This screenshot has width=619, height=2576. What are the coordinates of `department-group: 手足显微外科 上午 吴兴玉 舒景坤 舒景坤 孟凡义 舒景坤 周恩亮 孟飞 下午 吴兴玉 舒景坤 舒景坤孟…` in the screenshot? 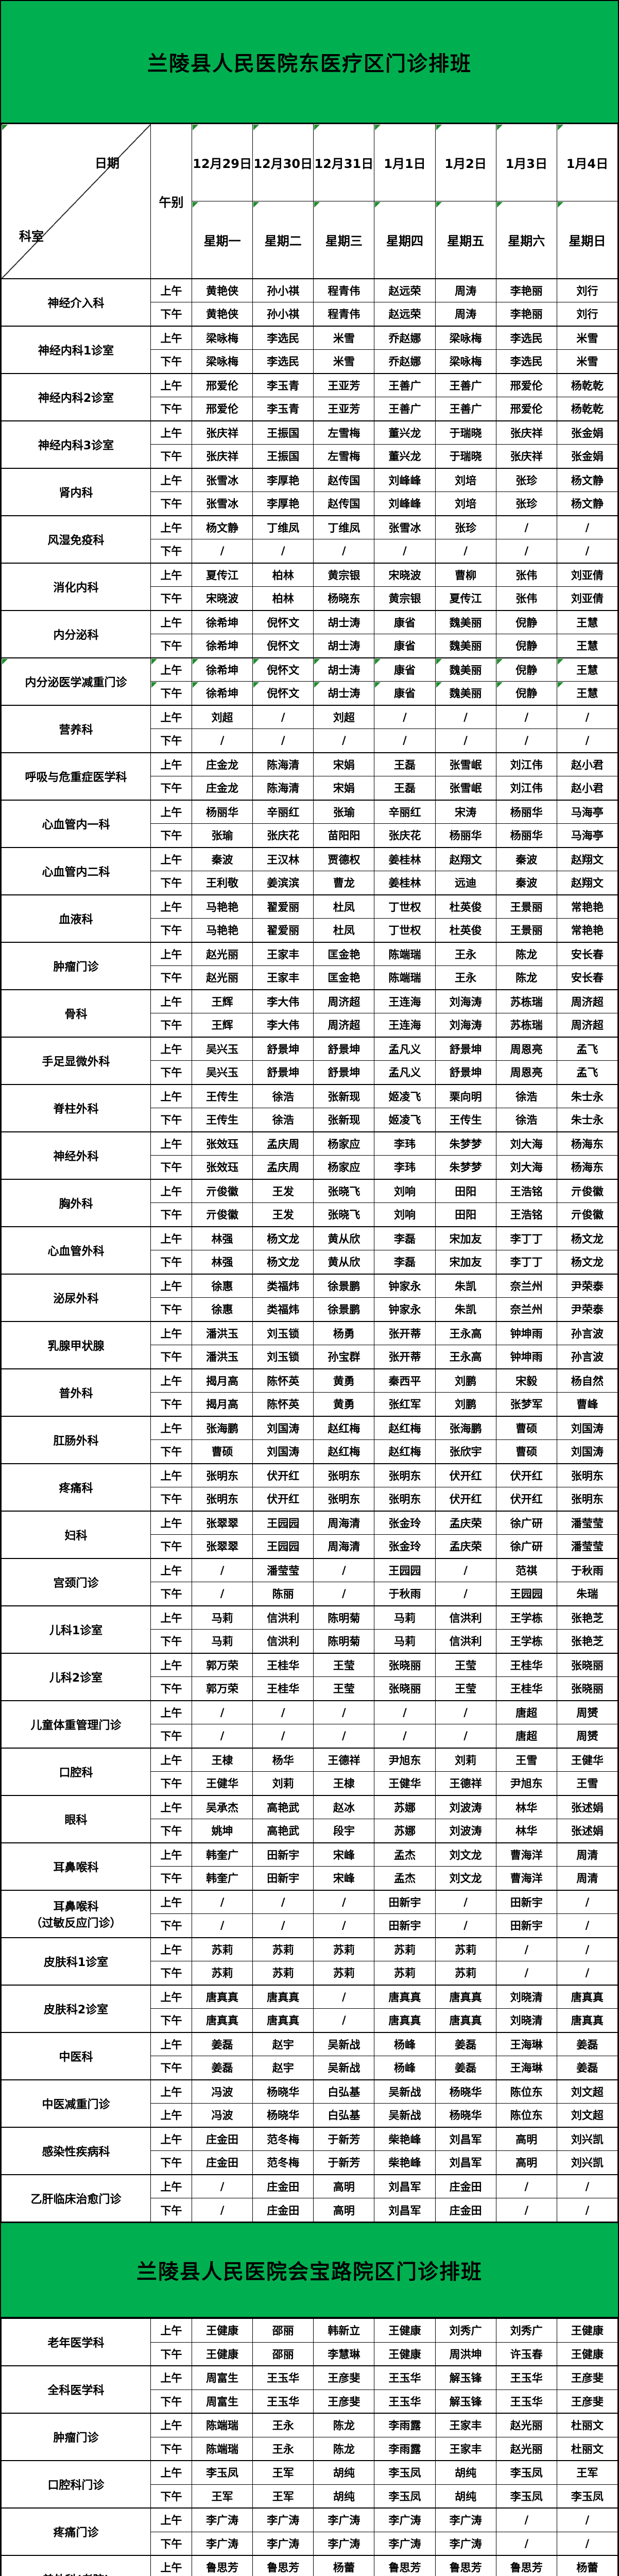 It's located at (309, 1060).